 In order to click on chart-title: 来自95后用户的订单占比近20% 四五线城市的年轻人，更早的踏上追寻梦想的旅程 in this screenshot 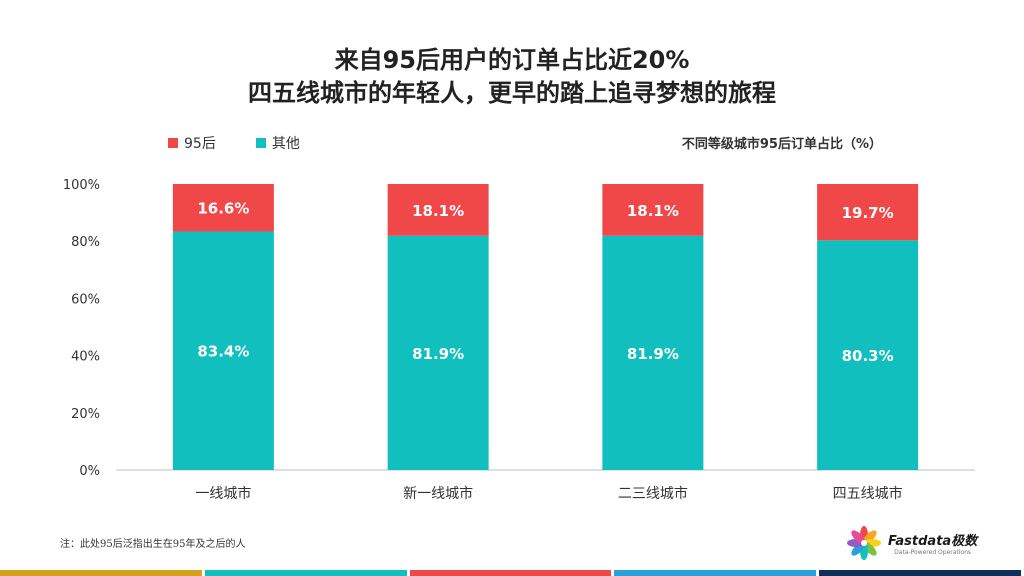, I will do `click(512, 77)`.